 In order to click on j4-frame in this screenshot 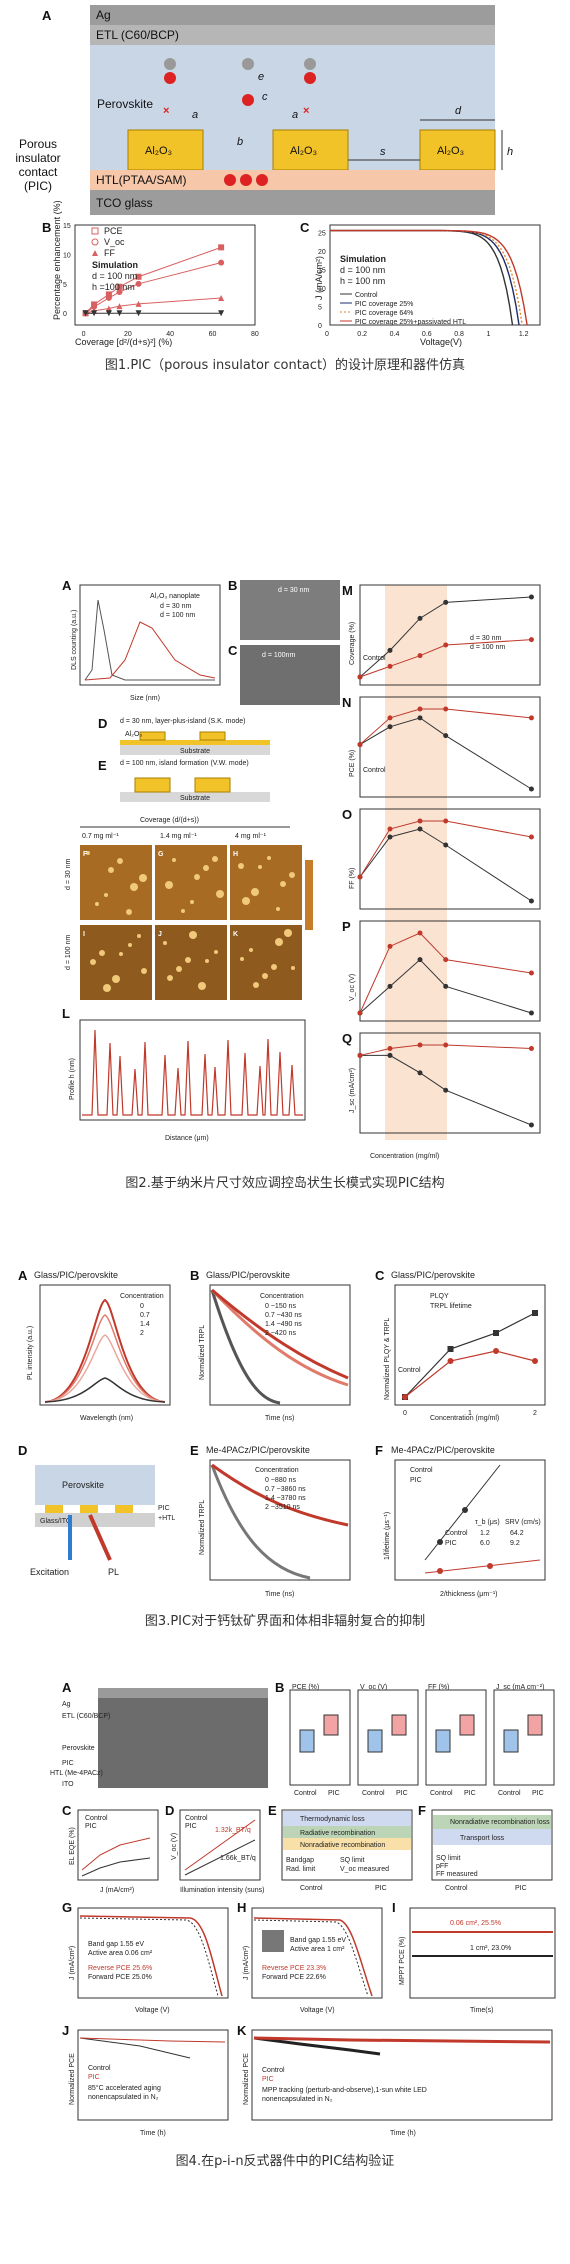, I will do `click(153, 2075)`.